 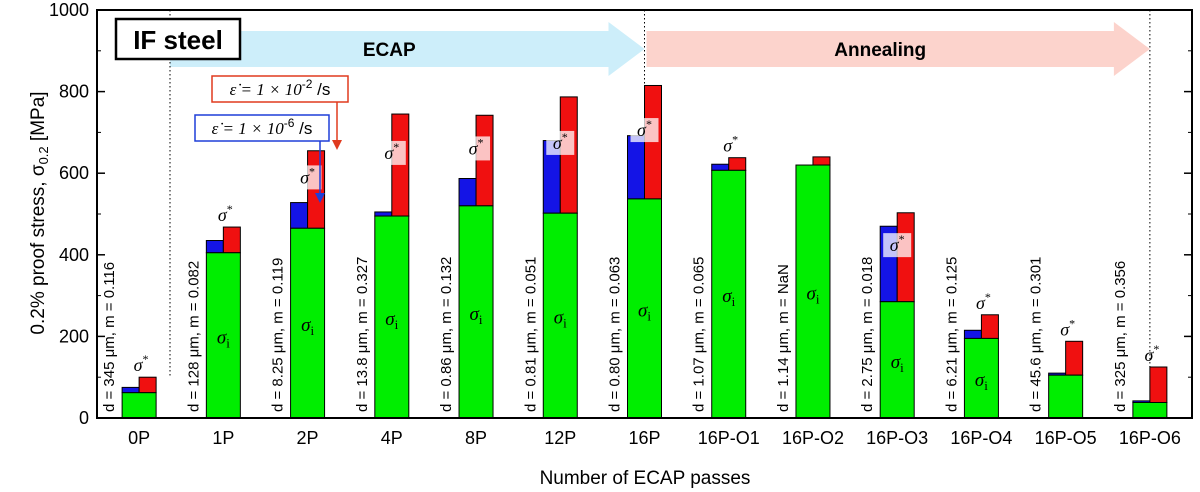 What do you see at coordinates (1066, 438) in the screenshot?
I see `x-tick-label: 16P-O5` at bounding box center [1066, 438].